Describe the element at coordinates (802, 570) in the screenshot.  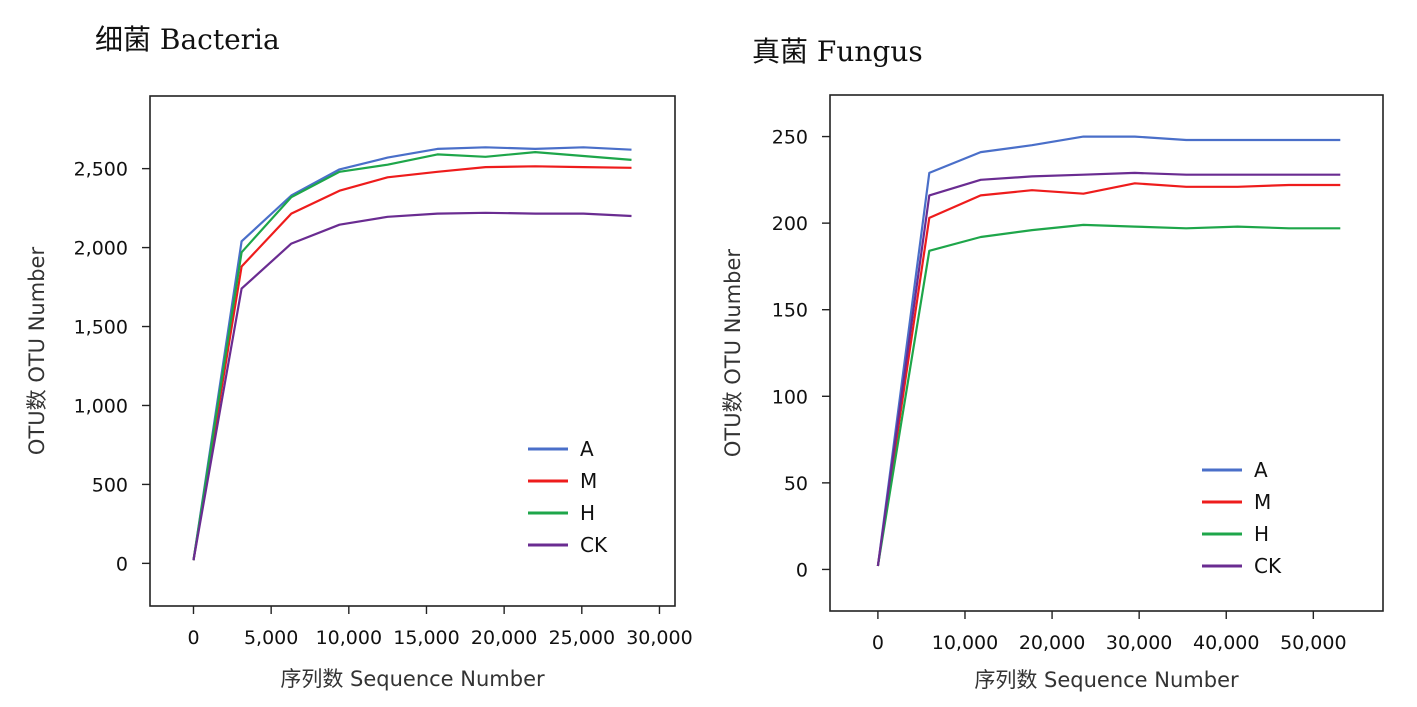
I see `fungus-y-tick-label: 0` at that location.